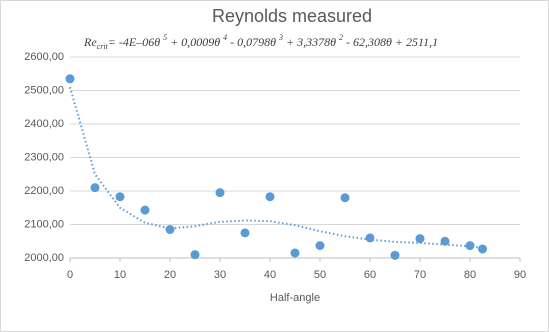  I want to click on equation-part: 5, so click(165, 37).